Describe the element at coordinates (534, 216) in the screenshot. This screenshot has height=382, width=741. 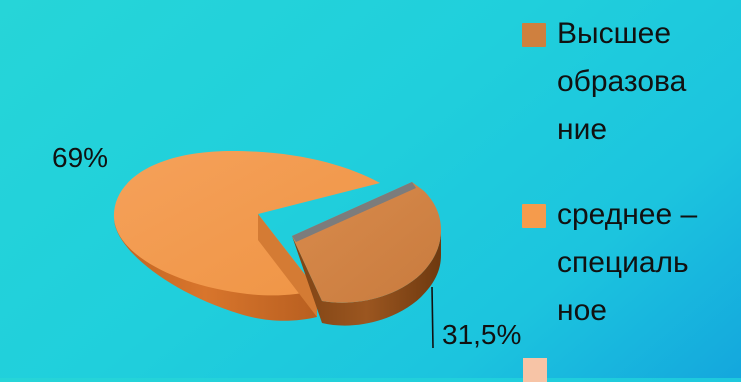
I see `legend-swatch-secondary-specialized` at that location.